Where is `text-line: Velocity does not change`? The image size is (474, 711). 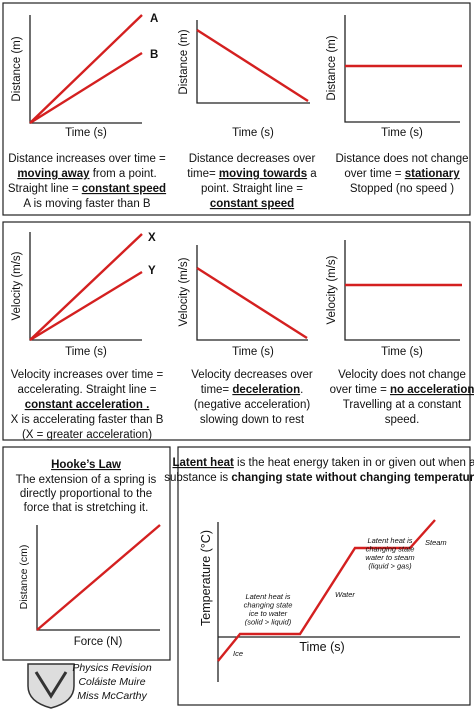
text-line: Velocity does not change is located at coordinates (402, 375).